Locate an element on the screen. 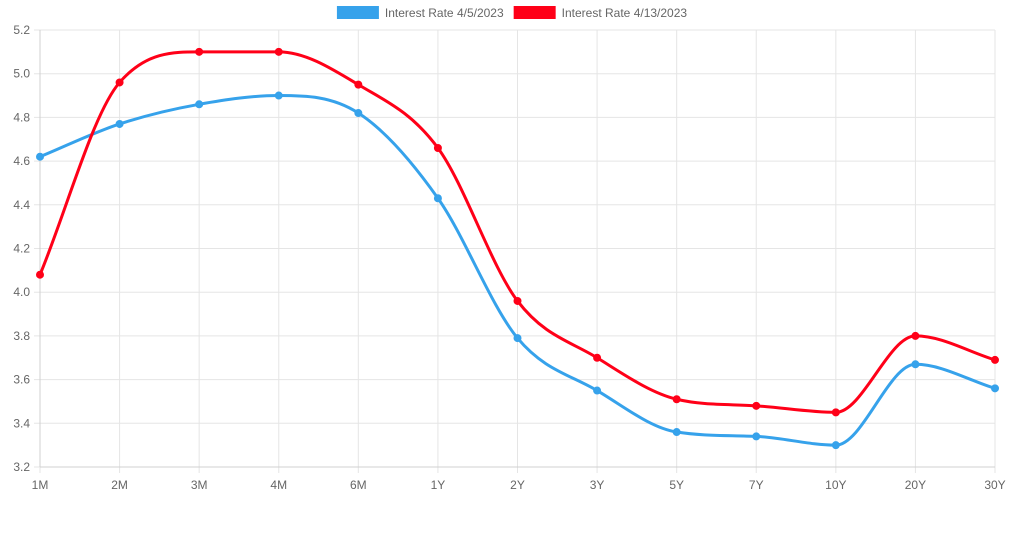 This screenshot has width=1024, height=544. y-tick-label: 4.4 is located at coordinates (21, 205).